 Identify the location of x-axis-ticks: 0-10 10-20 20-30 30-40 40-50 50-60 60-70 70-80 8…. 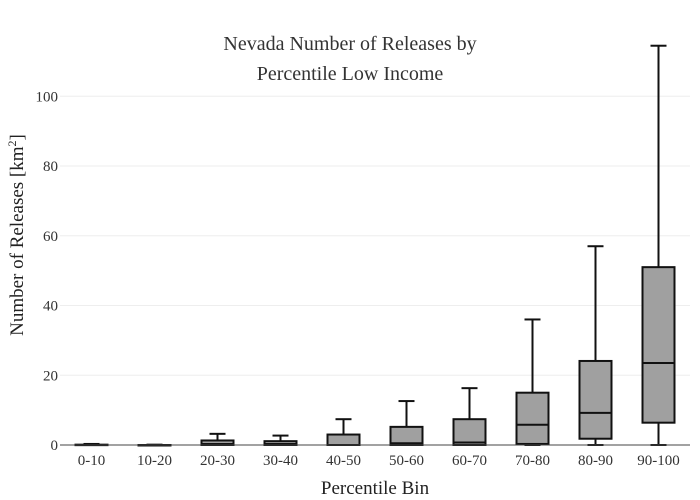
(379, 461).